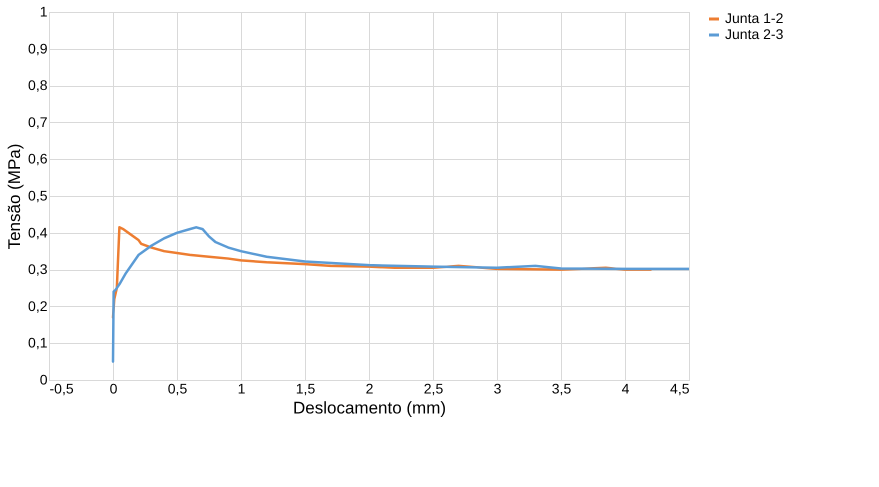 This screenshot has width=879, height=487. What do you see at coordinates (62, 388) in the screenshot?
I see `x-tick-label: -0,5` at bounding box center [62, 388].